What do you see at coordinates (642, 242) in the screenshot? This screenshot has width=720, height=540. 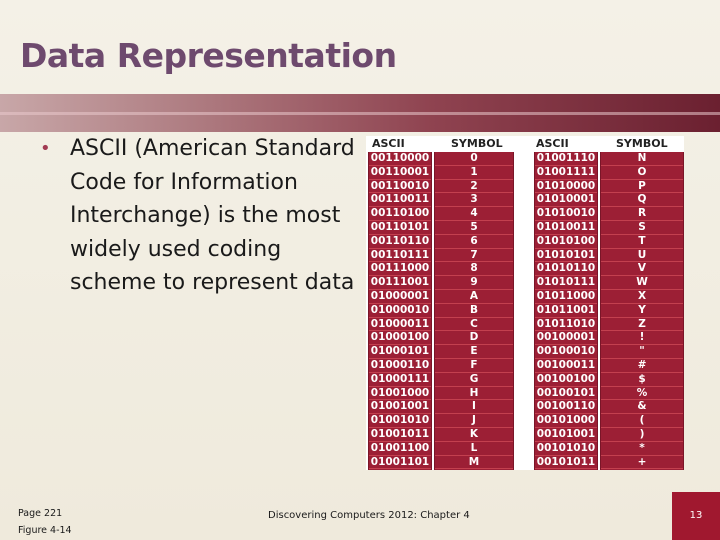 I see `symbol-cell: T` at bounding box center [642, 242].